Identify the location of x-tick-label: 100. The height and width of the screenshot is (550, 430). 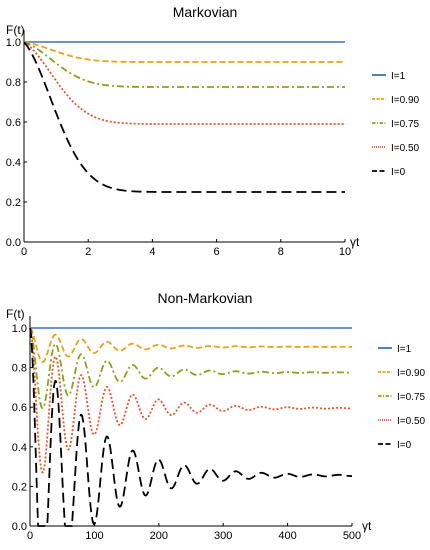
(94, 536).